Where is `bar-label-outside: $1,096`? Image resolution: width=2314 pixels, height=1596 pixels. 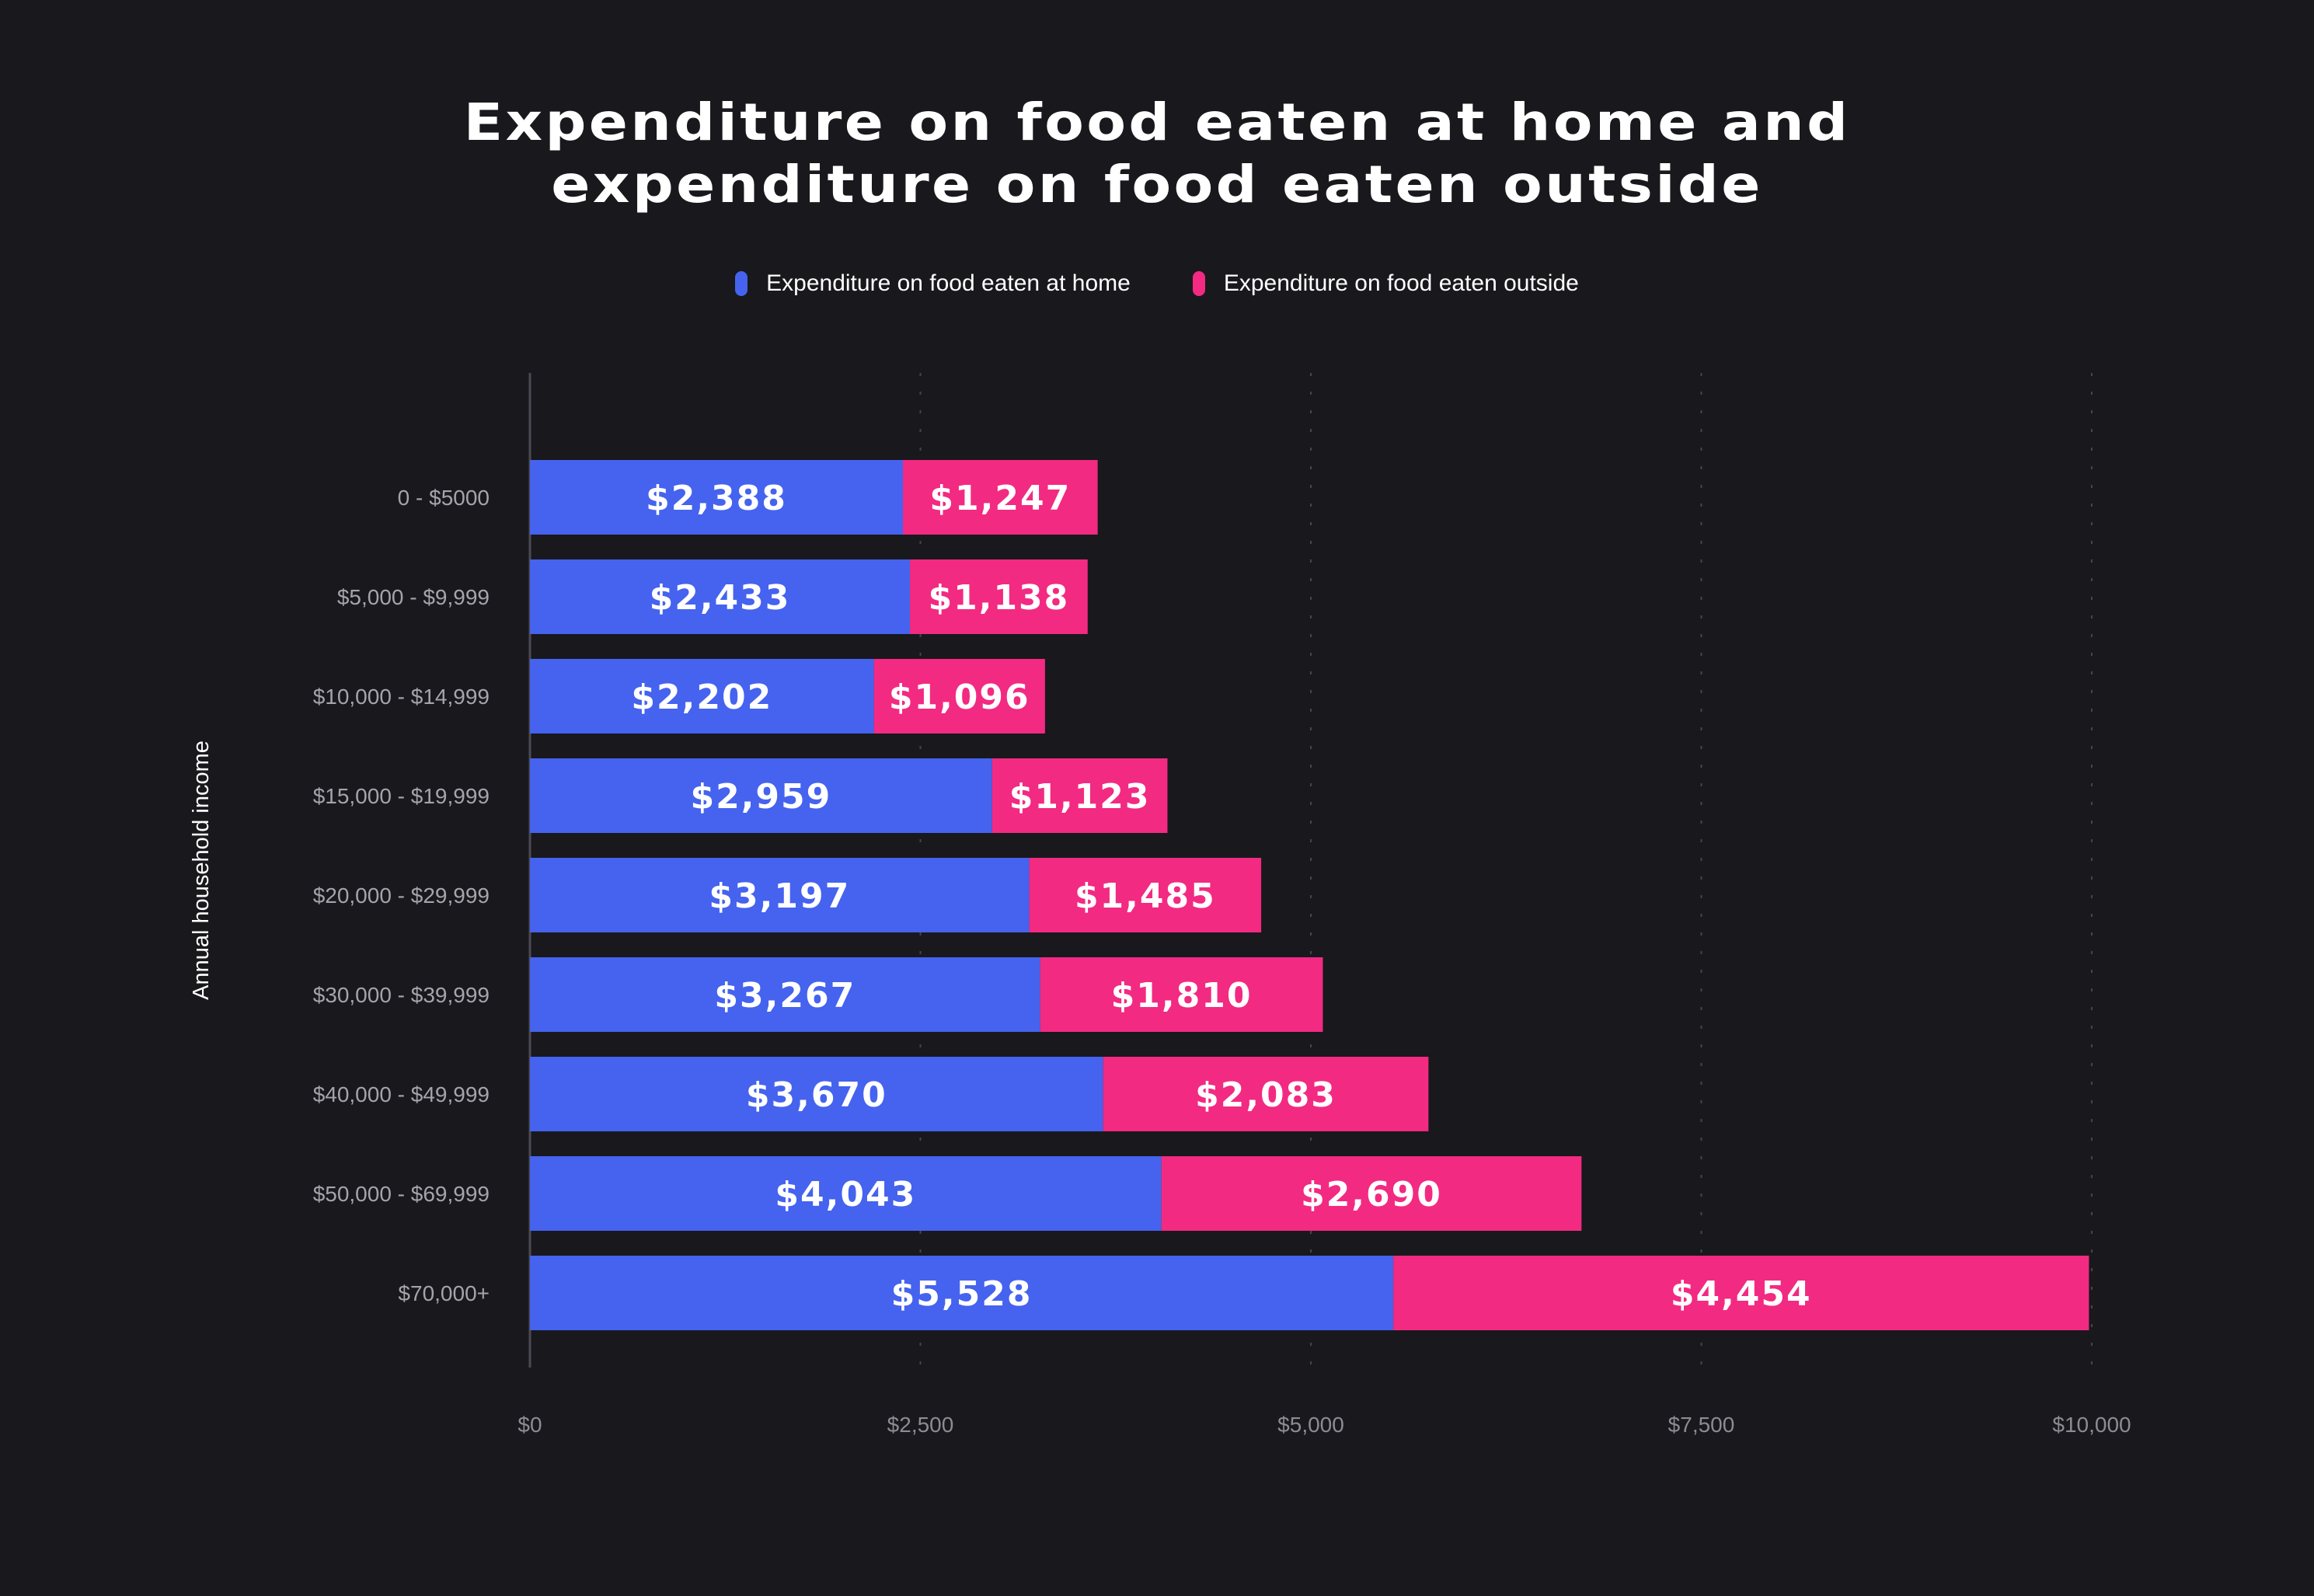
bar-label-outside: $1,096 is located at coordinates (959, 697).